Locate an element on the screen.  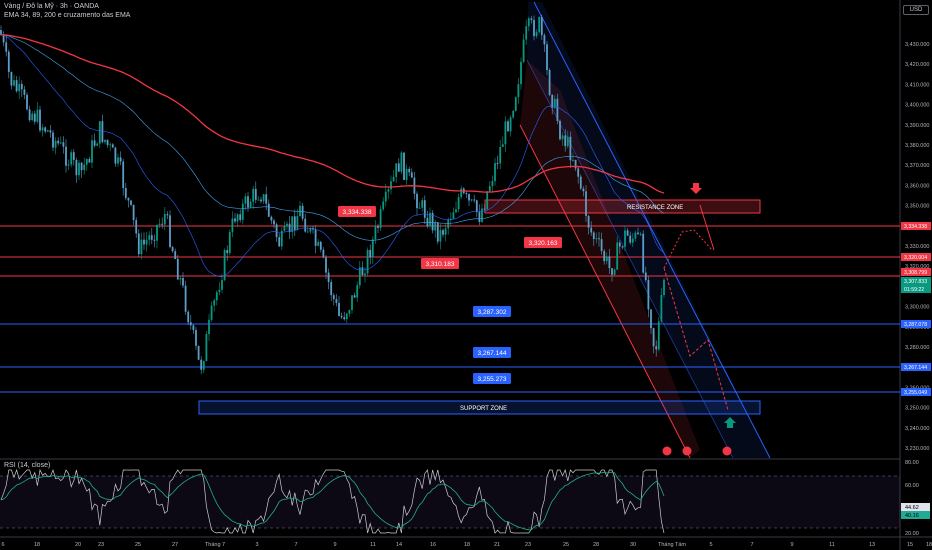
projection-path-up is located at coordinates (688, 249).